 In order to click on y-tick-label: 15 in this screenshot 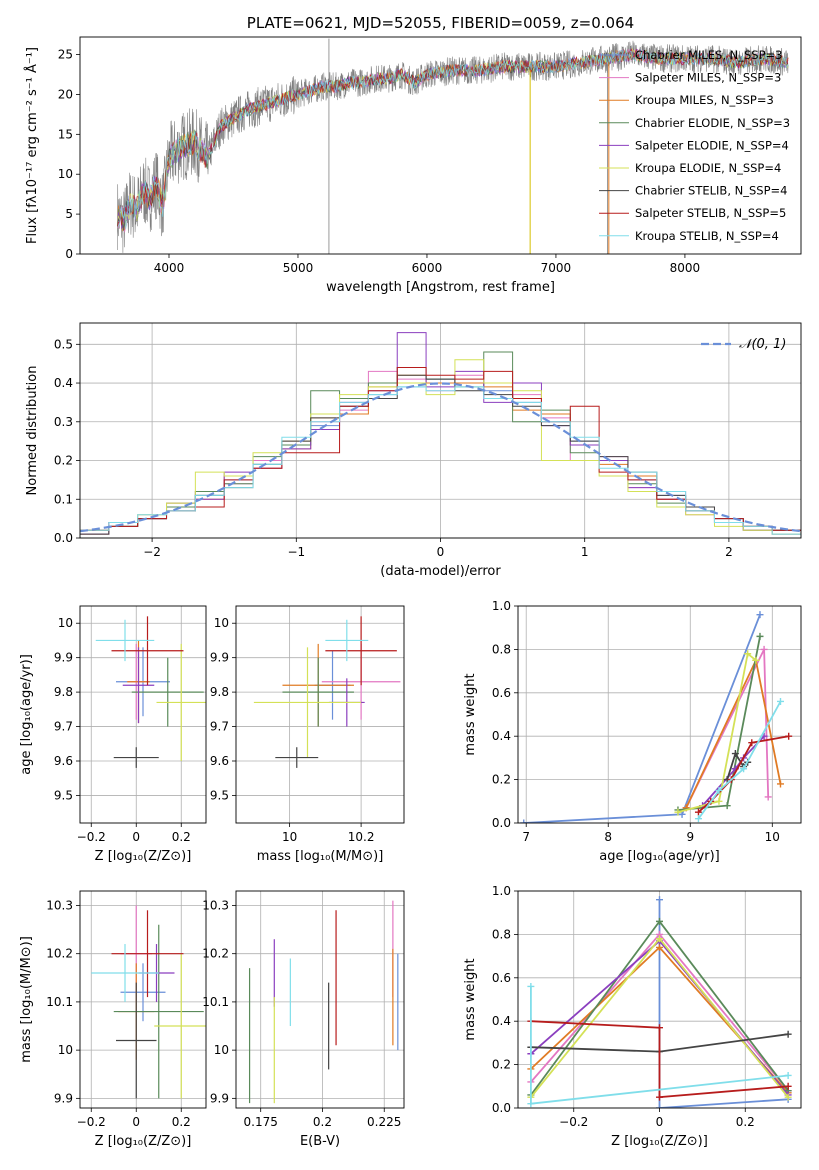, I will do `click(65, 134)`.